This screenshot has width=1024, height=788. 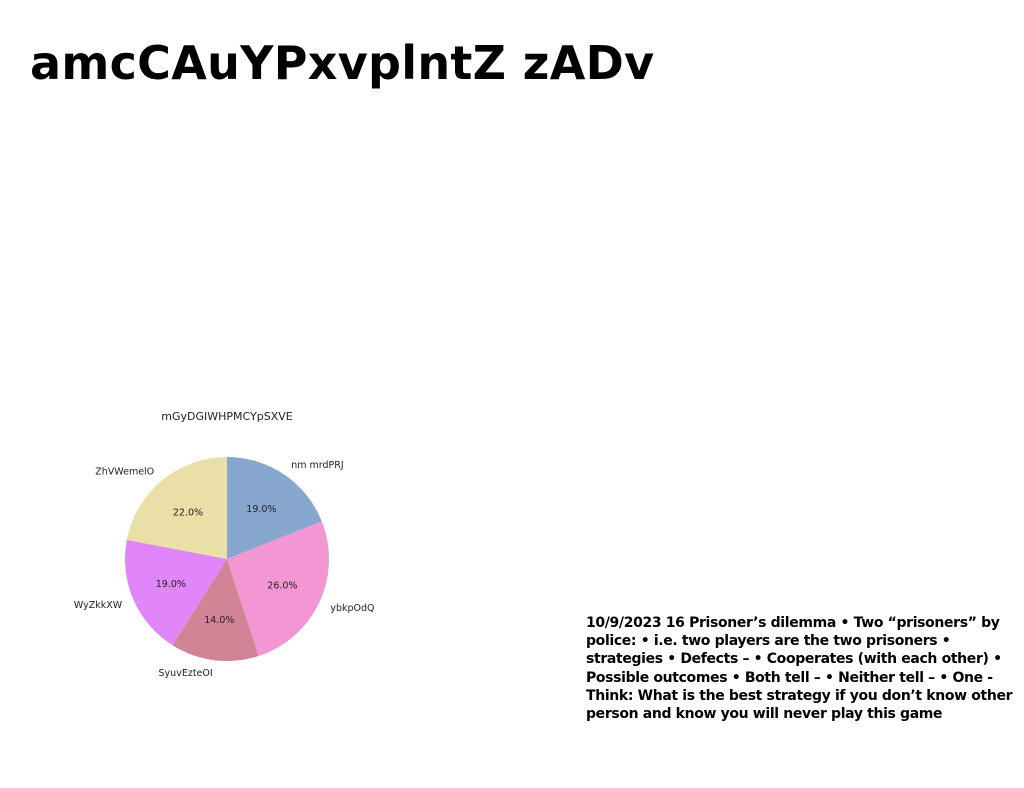 I want to click on pie-slice-nm-mrdprj, so click(x=274, y=508).